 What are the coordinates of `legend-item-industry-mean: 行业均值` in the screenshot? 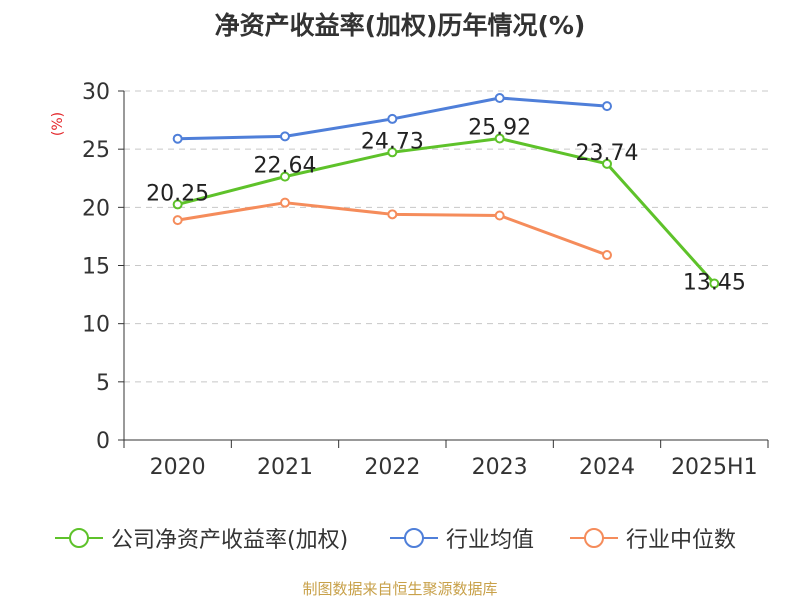 It's located at (462, 538).